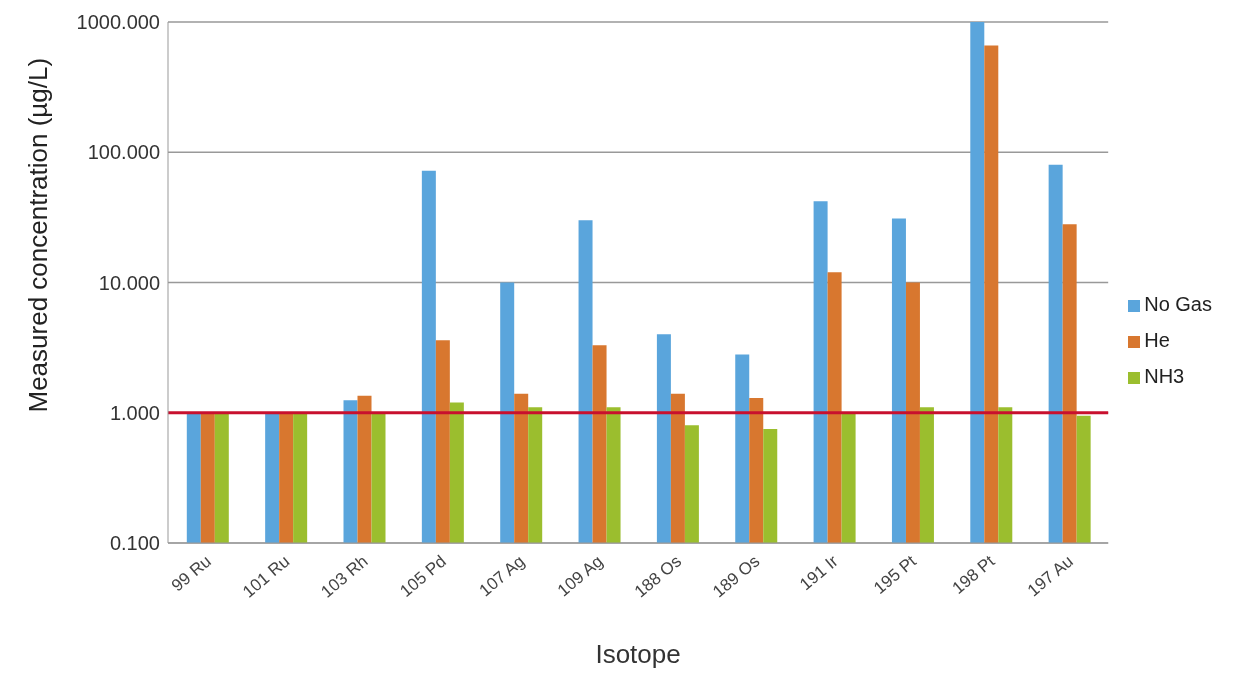  Describe the element at coordinates (736, 576) in the screenshot. I see `x-tick-label: 189 Os` at that location.